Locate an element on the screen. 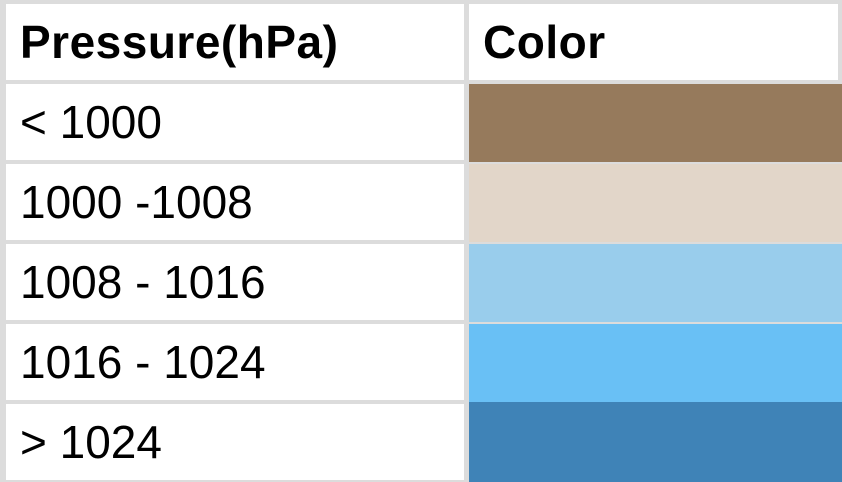 The image size is (842, 482). range-label-row-3: 1008 - 1016 is located at coordinates (235, 282).